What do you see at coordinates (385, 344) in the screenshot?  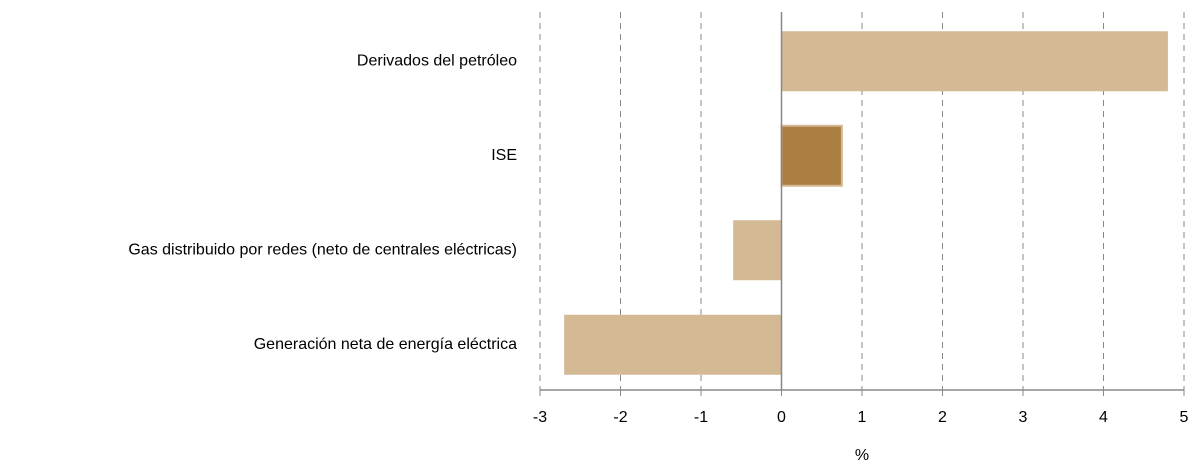 I see `y-tick-label: Generación neta de energía eléctrica` at bounding box center [385, 344].